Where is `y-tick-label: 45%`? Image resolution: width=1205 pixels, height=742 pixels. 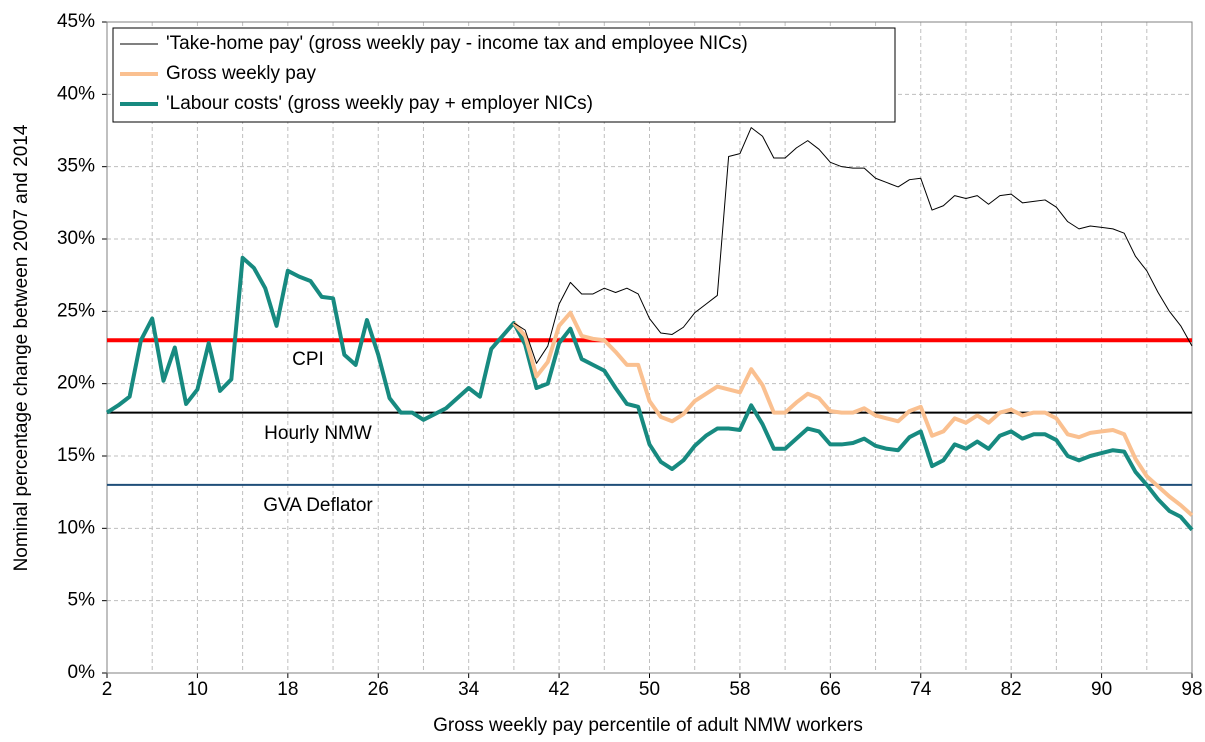
y-tick-label: 45% is located at coordinates (76, 21).